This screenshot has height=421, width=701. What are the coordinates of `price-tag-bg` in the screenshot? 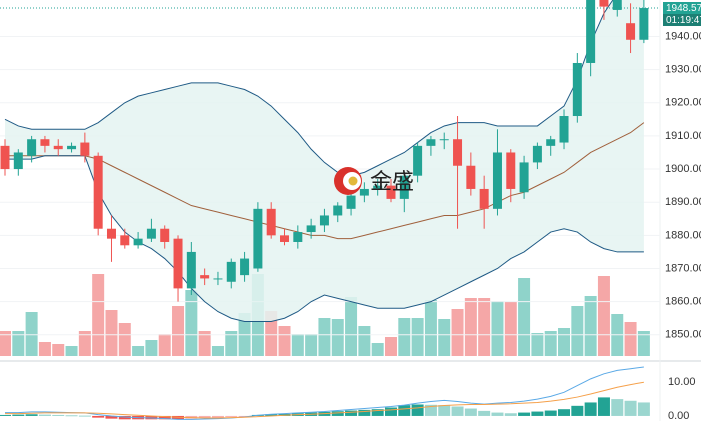 It's located at (682, 8).